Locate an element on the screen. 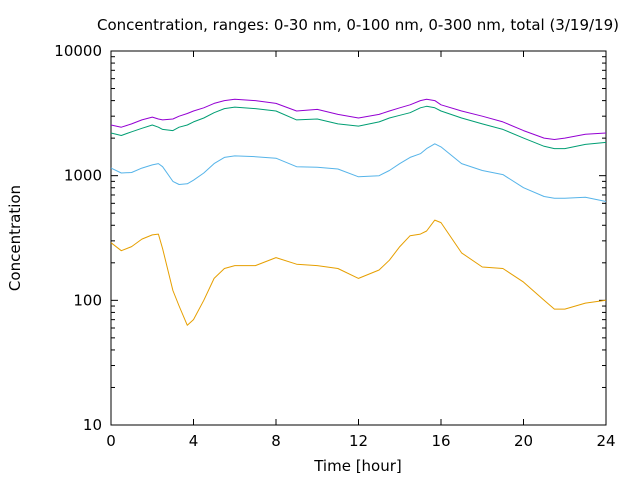 This screenshot has height=480, width=640. x-tick-label: 20 is located at coordinates (523, 441).